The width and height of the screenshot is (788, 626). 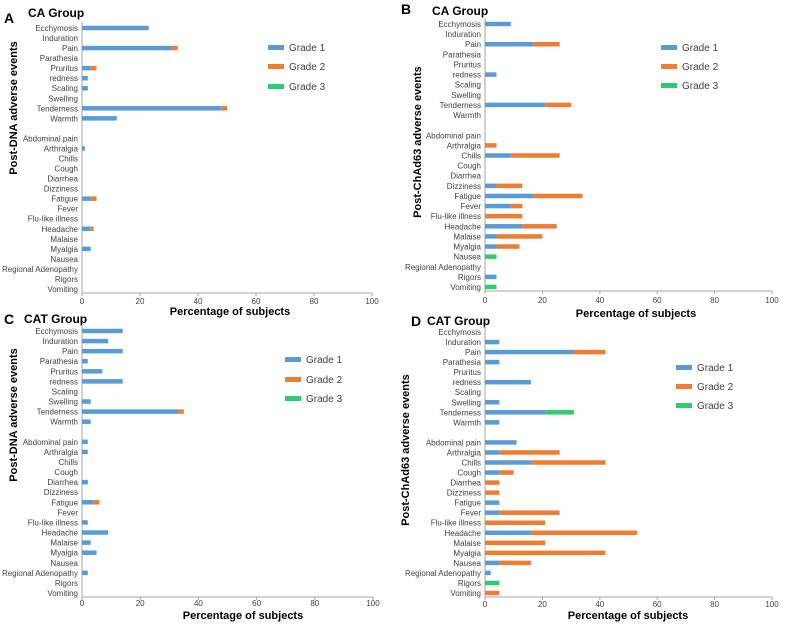 What do you see at coordinates (66, 583) in the screenshot?
I see `panel-c-category-label: Rigors` at bounding box center [66, 583].